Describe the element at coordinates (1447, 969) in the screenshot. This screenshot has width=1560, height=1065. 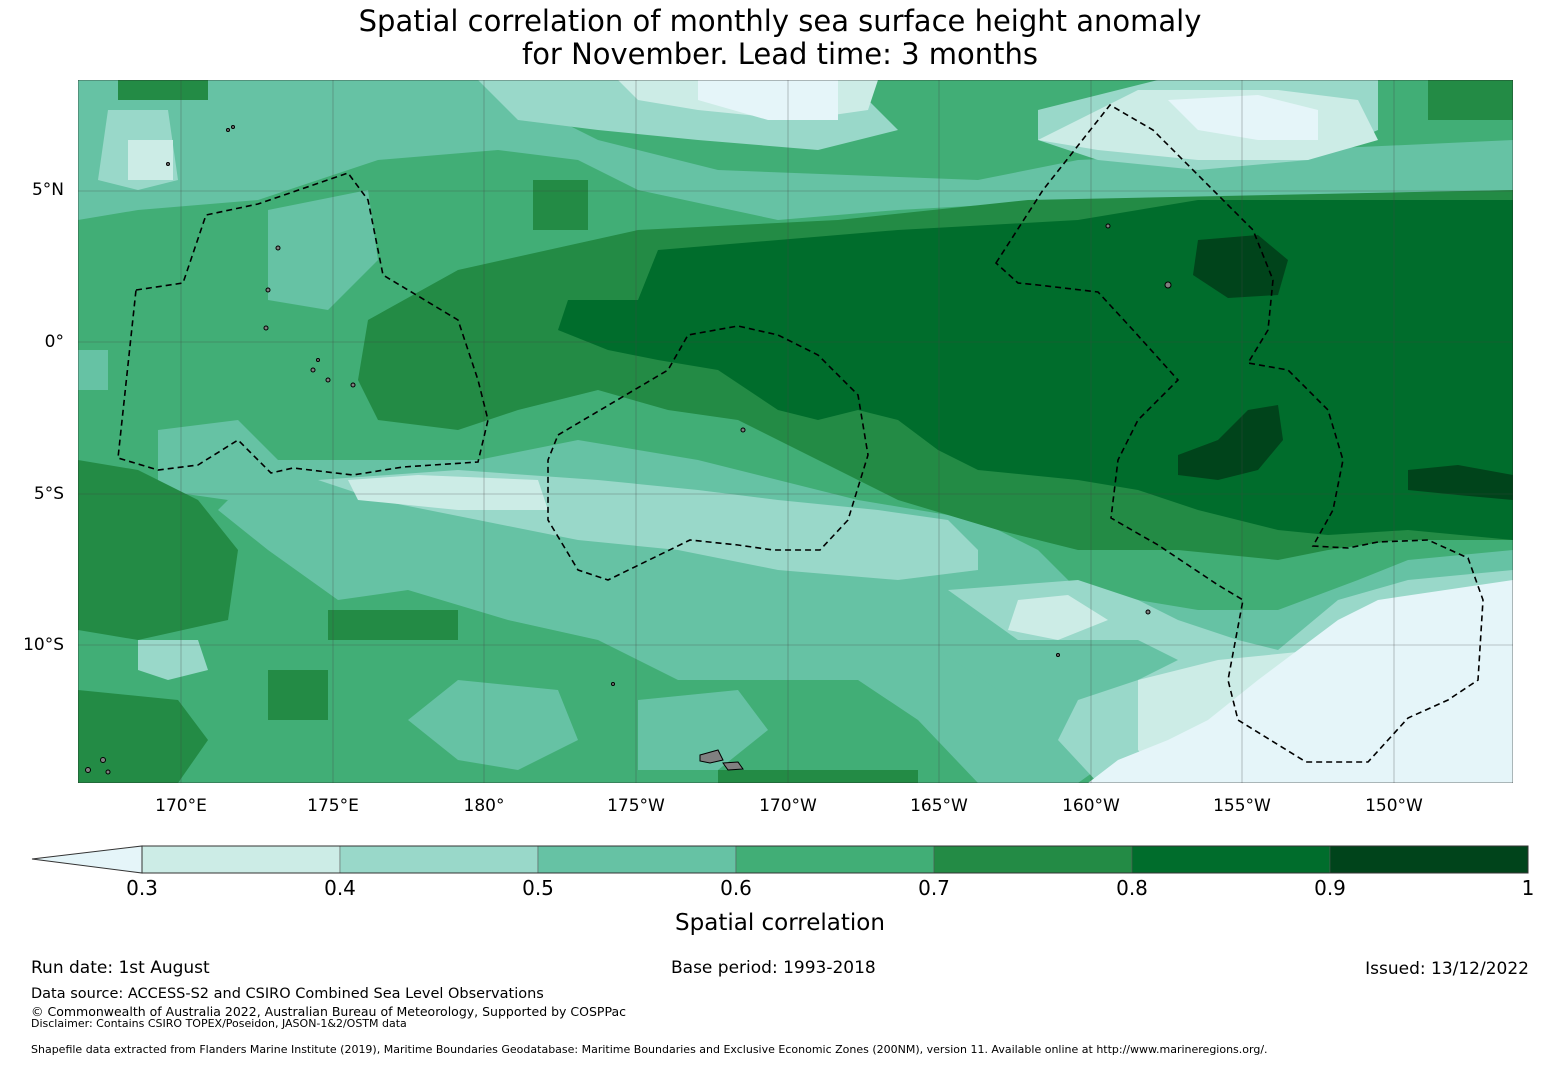
I see `issued-date: Issued: 13/12/2022` at that location.